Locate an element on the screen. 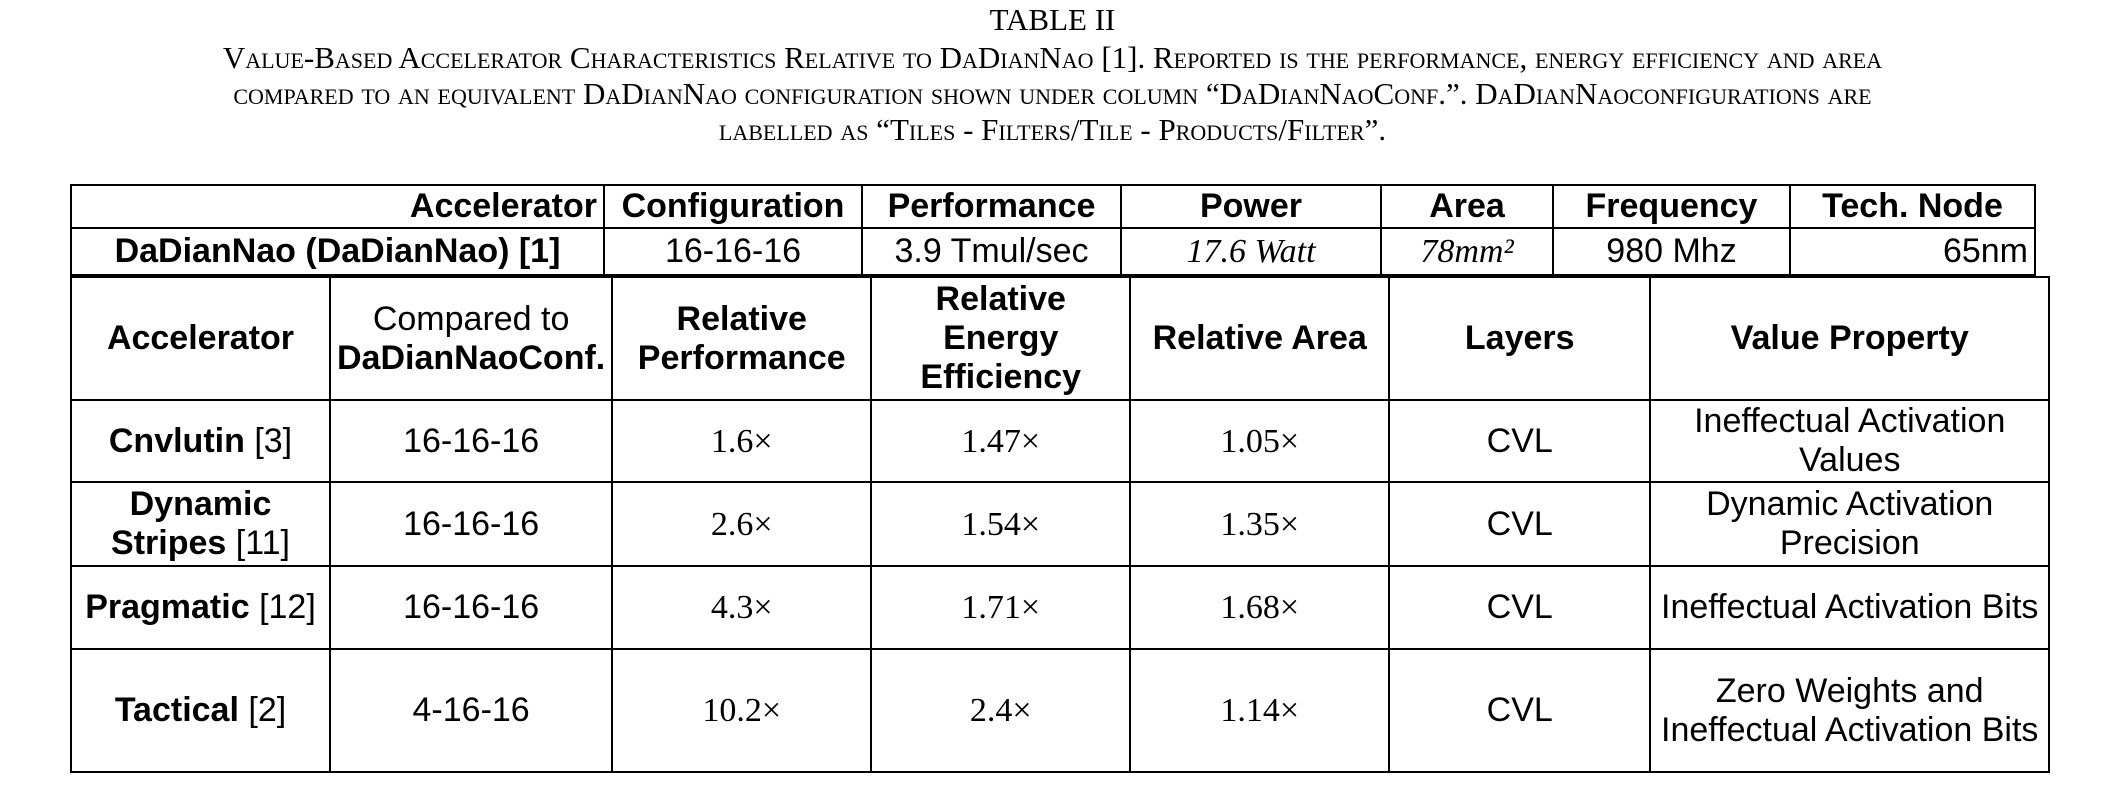  cell-text: 1.6× is located at coordinates (741, 441).